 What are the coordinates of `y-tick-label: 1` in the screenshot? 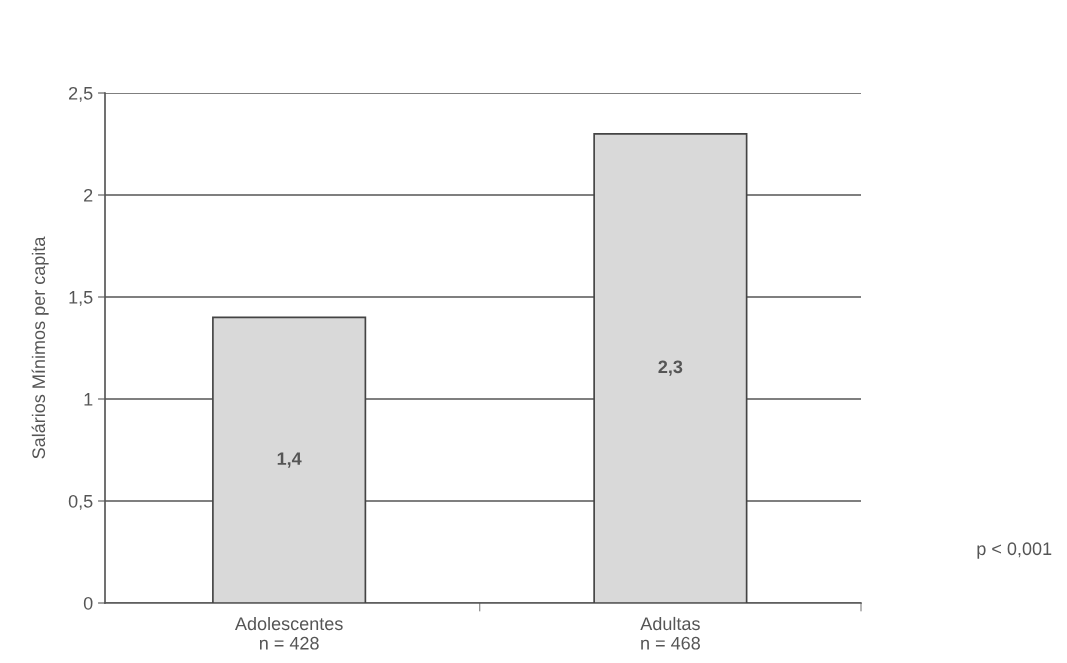 It's located at (88, 399).